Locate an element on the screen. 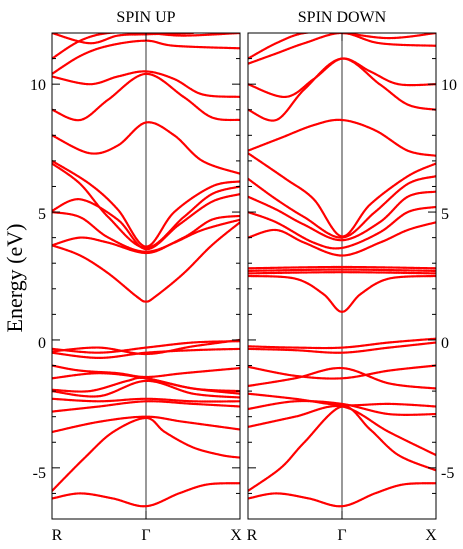 This screenshot has height=549, width=463. panel-title-spin-down: SPIN DOWN is located at coordinates (342, 17).